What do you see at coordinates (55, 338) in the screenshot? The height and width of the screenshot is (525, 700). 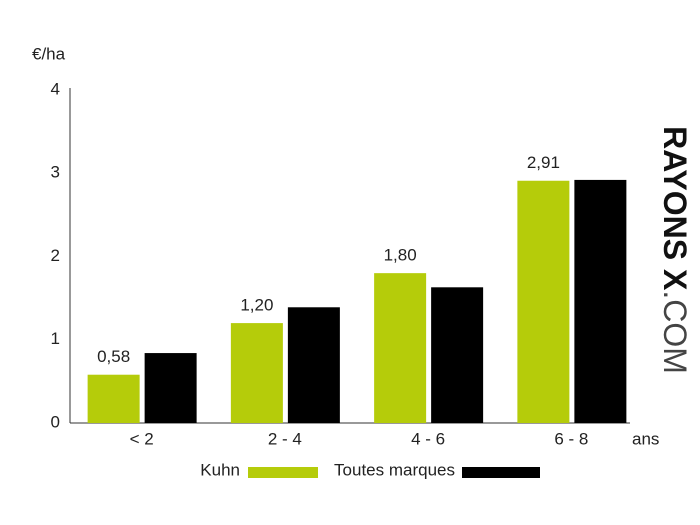 I see `y-tick-label: 1` at bounding box center [55, 338].